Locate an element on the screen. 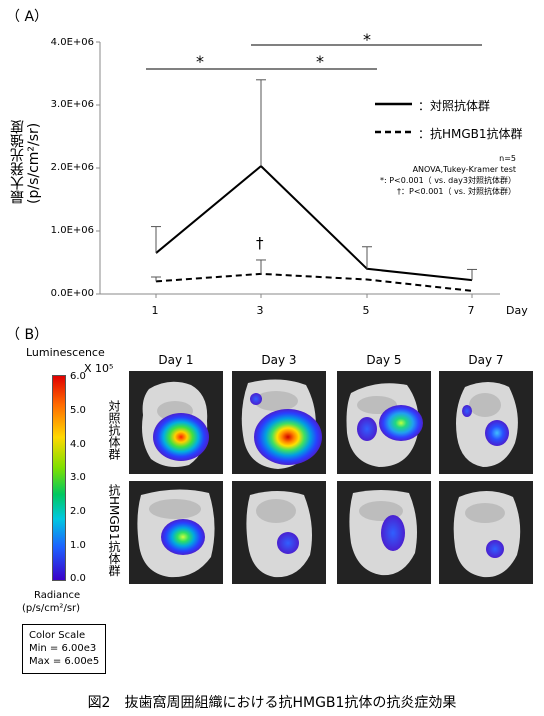 The height and width of the screenshot is (716, 544). colorbar-tick: 1.0 is located at coordinates (78, 545).